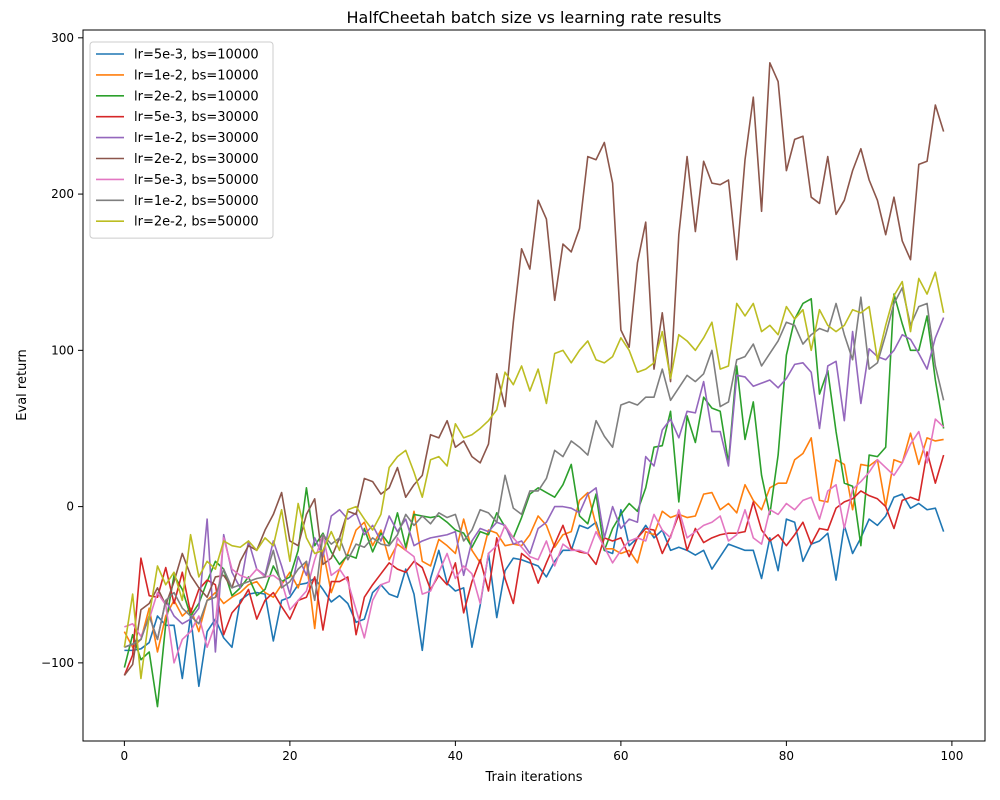  I want to click on x-tick-label: 0, so click(125, 756).